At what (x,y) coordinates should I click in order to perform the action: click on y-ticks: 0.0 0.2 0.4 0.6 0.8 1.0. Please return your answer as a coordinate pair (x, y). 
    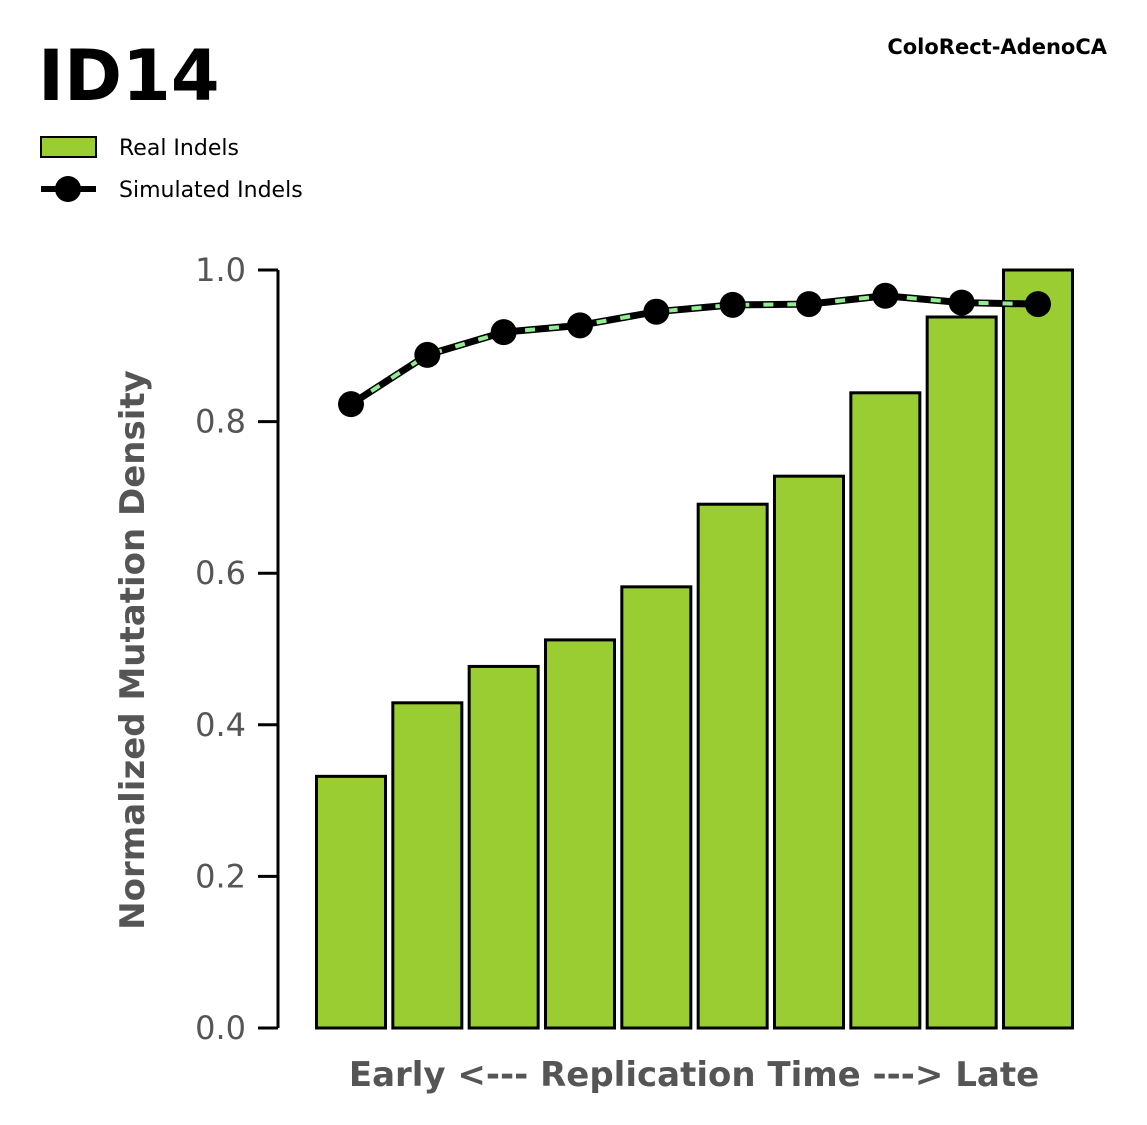
    Looking at the image, I should click on (236, 649).